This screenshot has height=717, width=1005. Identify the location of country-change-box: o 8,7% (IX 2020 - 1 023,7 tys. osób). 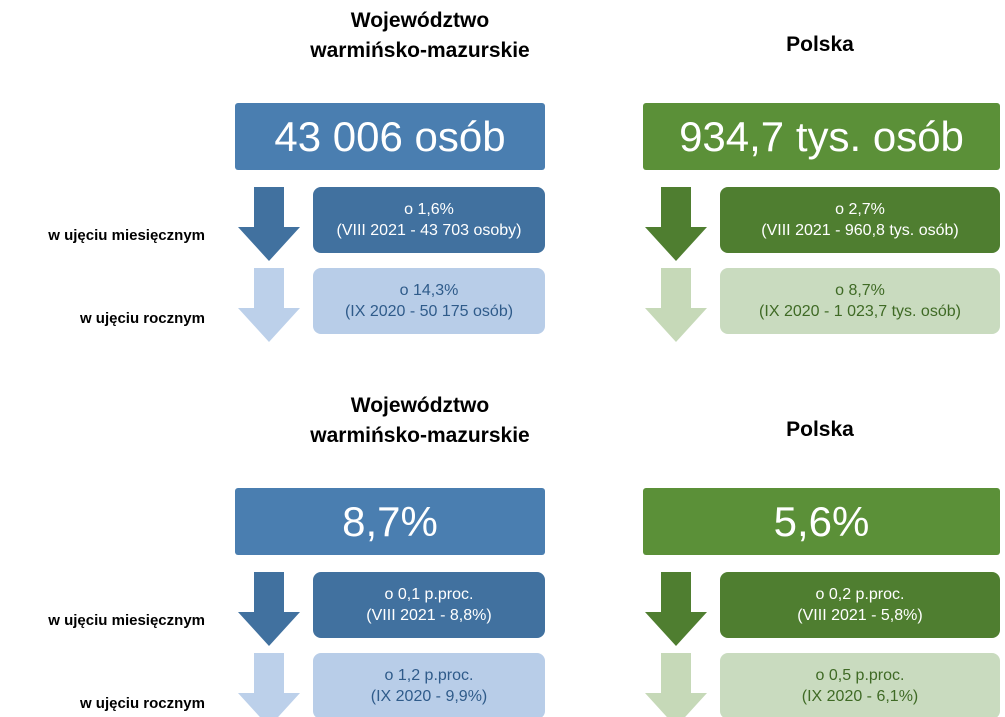
(860, 301).